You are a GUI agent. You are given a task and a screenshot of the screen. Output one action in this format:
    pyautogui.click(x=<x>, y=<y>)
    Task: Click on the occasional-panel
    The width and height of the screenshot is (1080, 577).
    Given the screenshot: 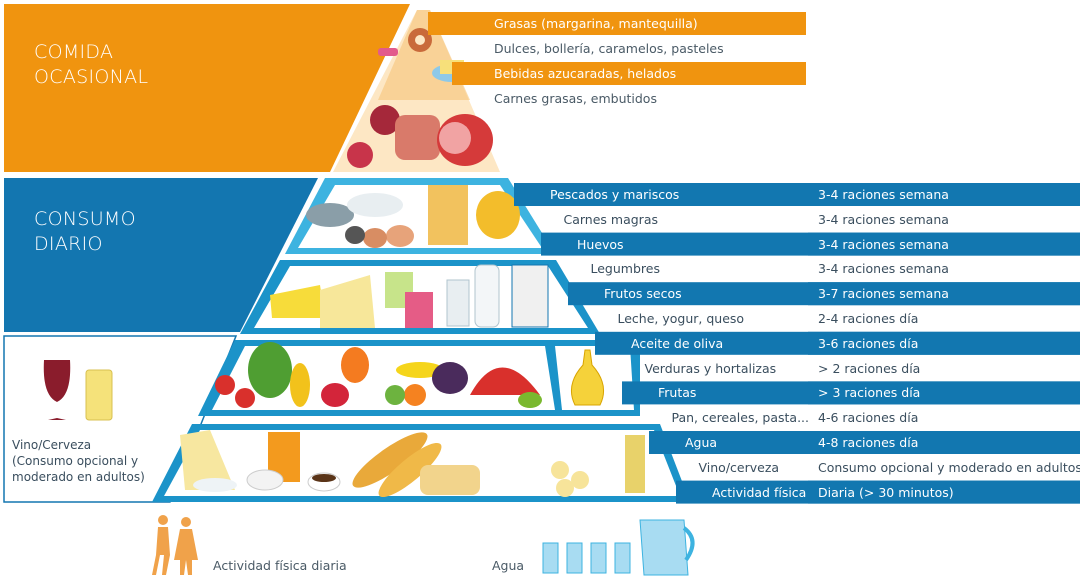 What is the action you would take?
    pyautogui.click(x=207, y=88)
    